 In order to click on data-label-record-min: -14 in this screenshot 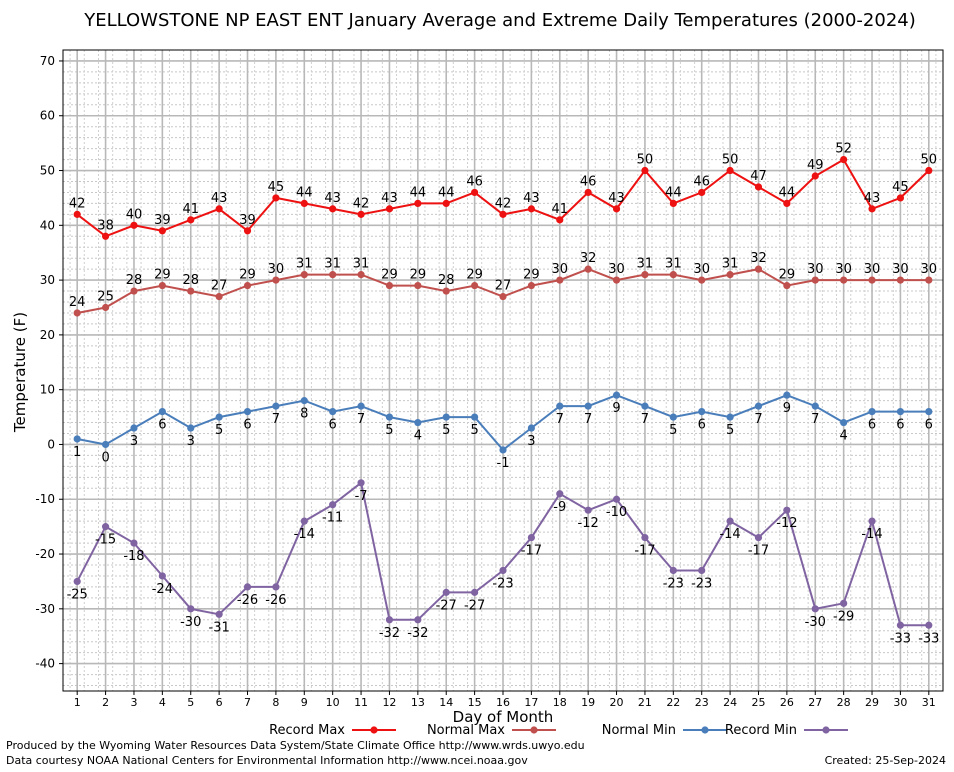, I will do `click(871, 534)`.